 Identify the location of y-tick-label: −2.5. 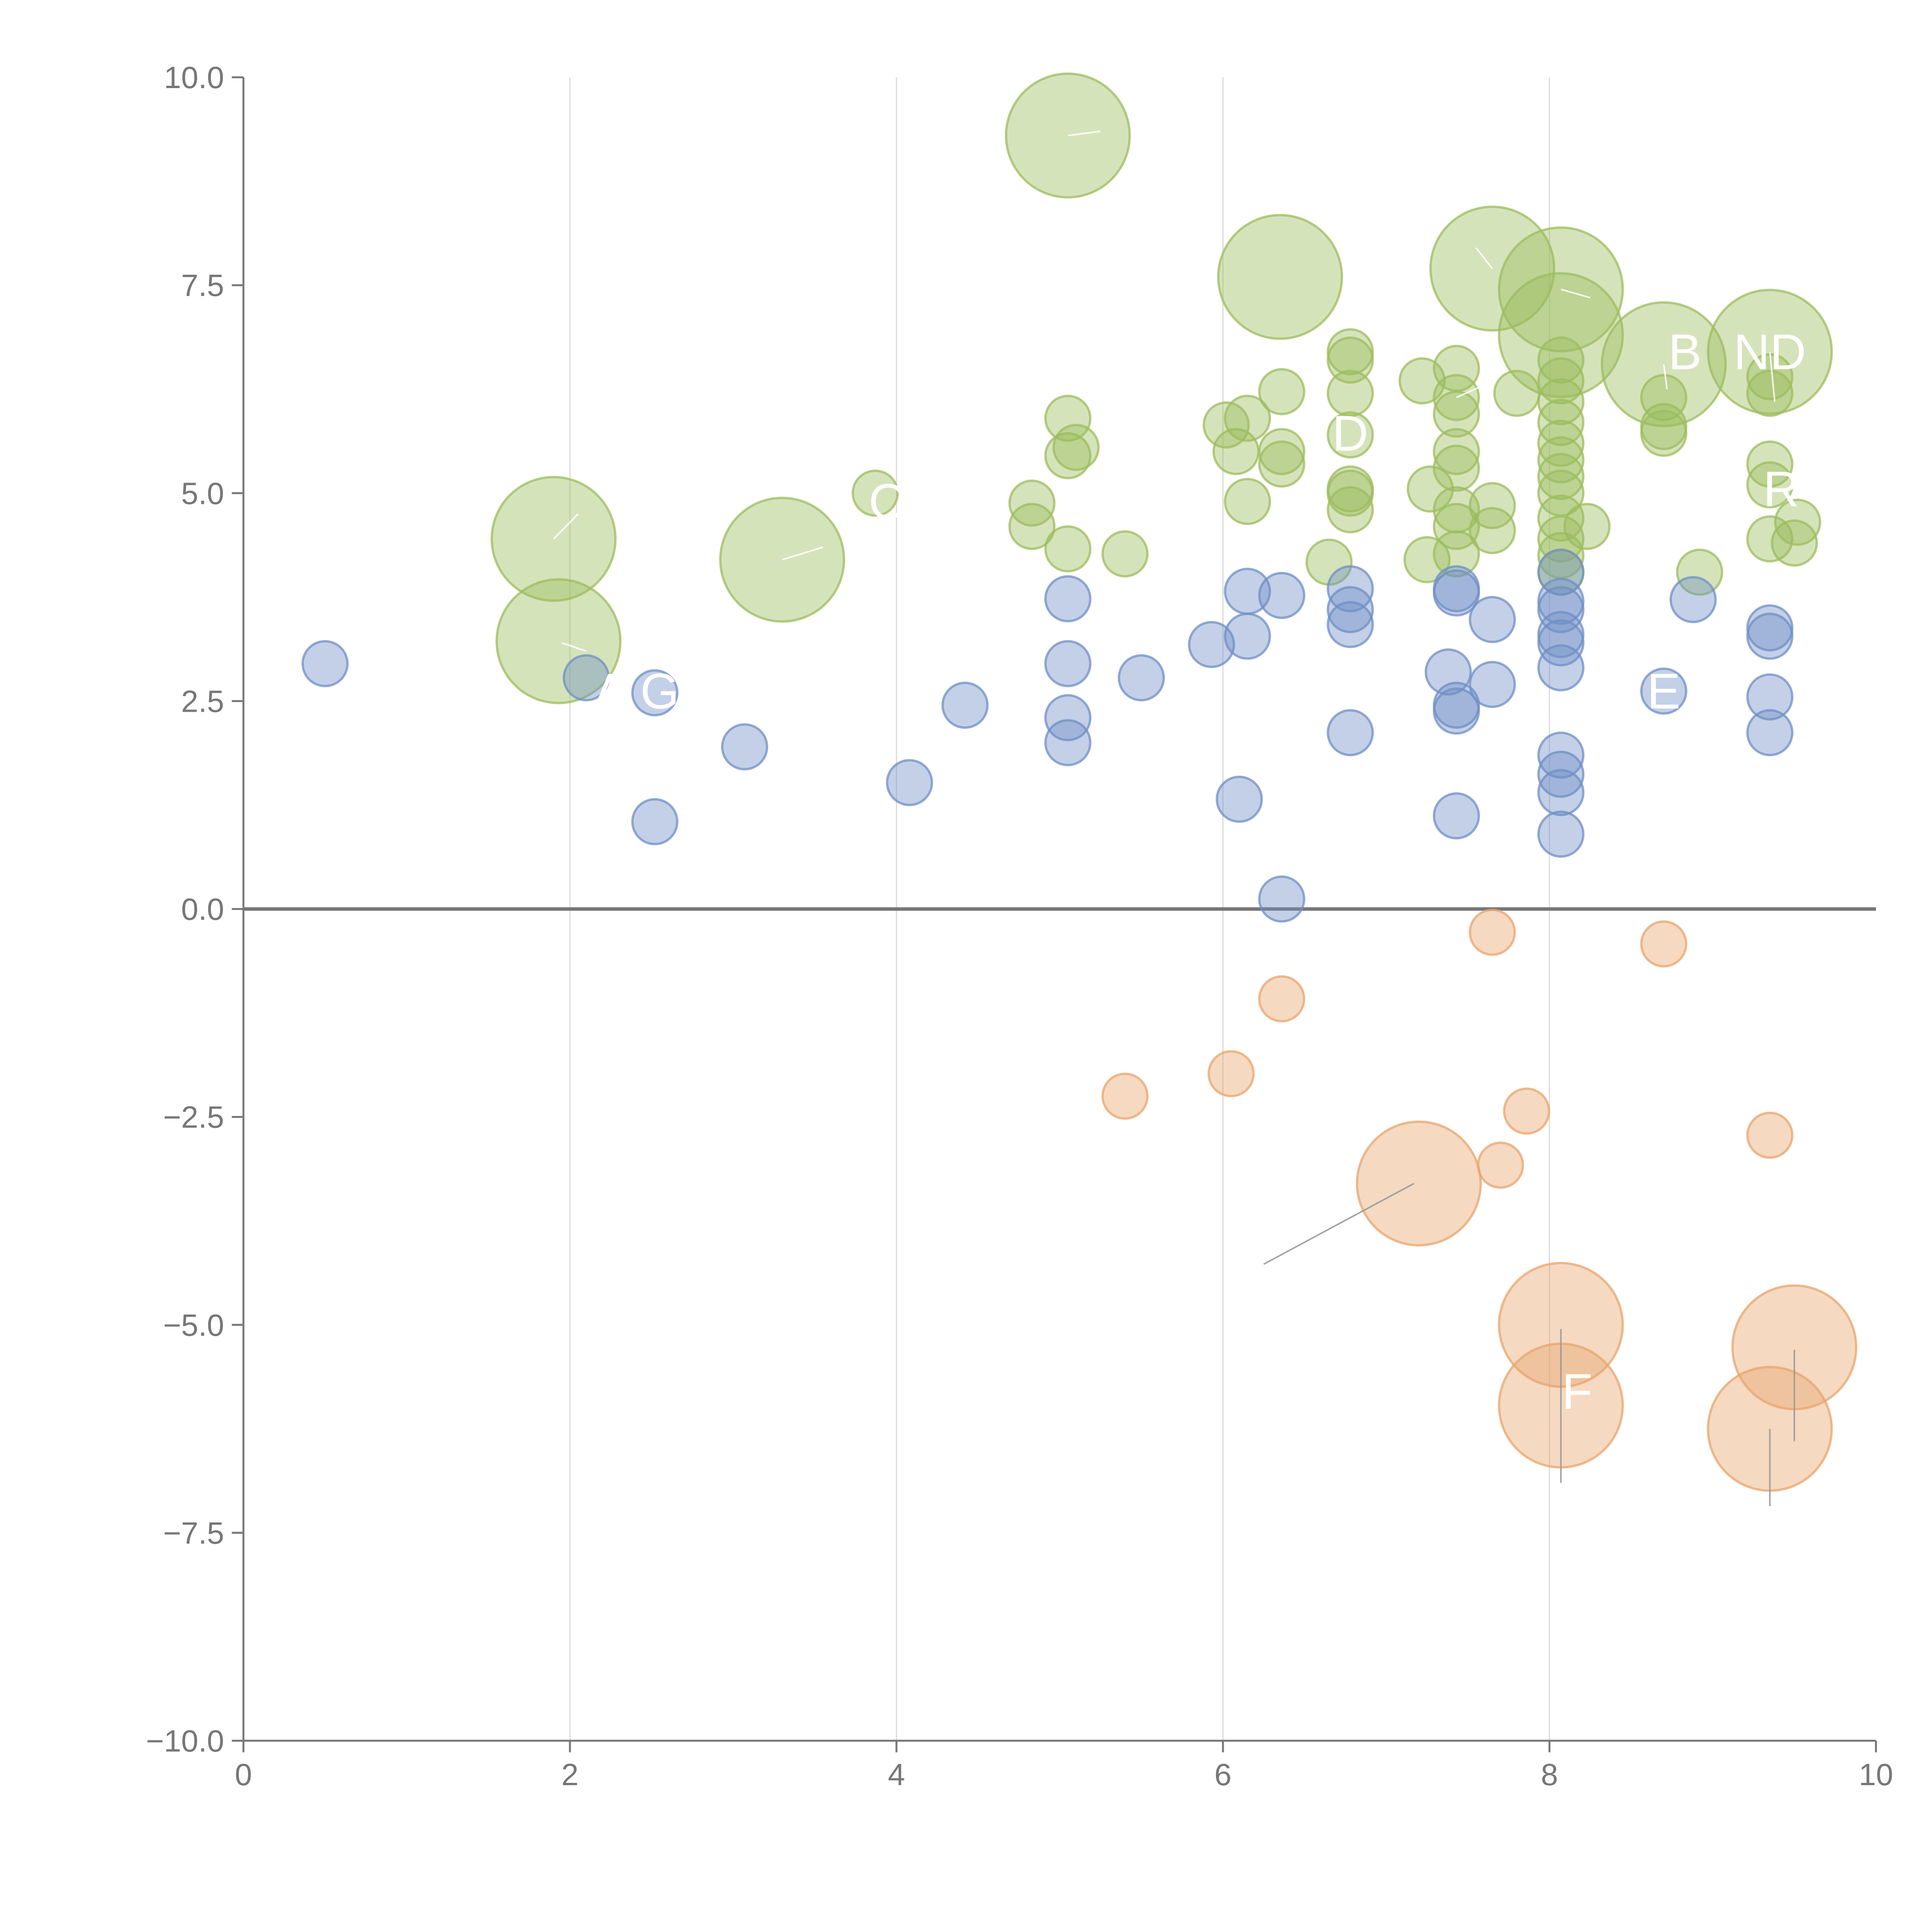
(193, 1117).